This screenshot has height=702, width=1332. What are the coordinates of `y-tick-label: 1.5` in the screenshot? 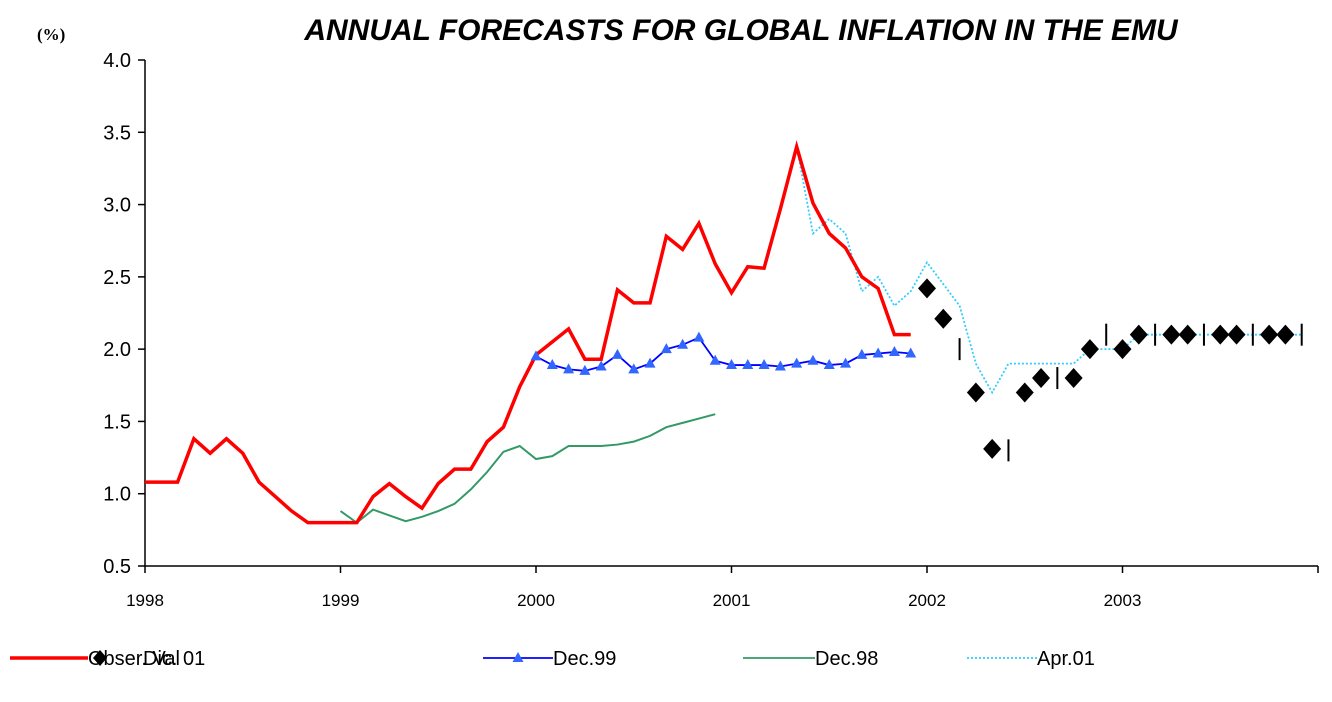 It's located at (117, 422).